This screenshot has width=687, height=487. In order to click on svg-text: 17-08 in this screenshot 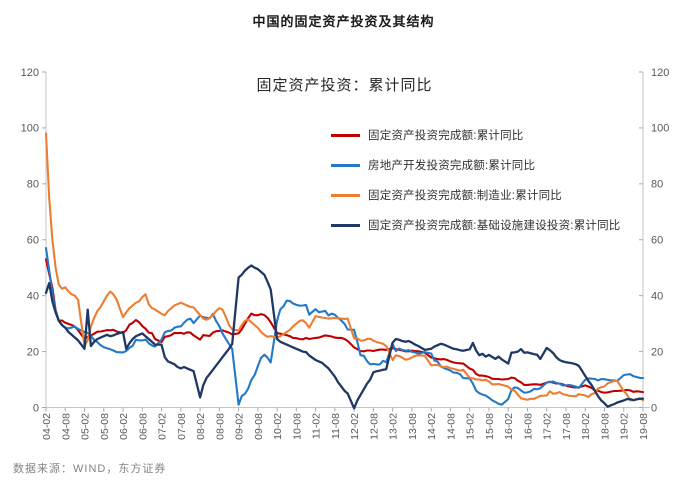, I will do `click(567, 426)`.